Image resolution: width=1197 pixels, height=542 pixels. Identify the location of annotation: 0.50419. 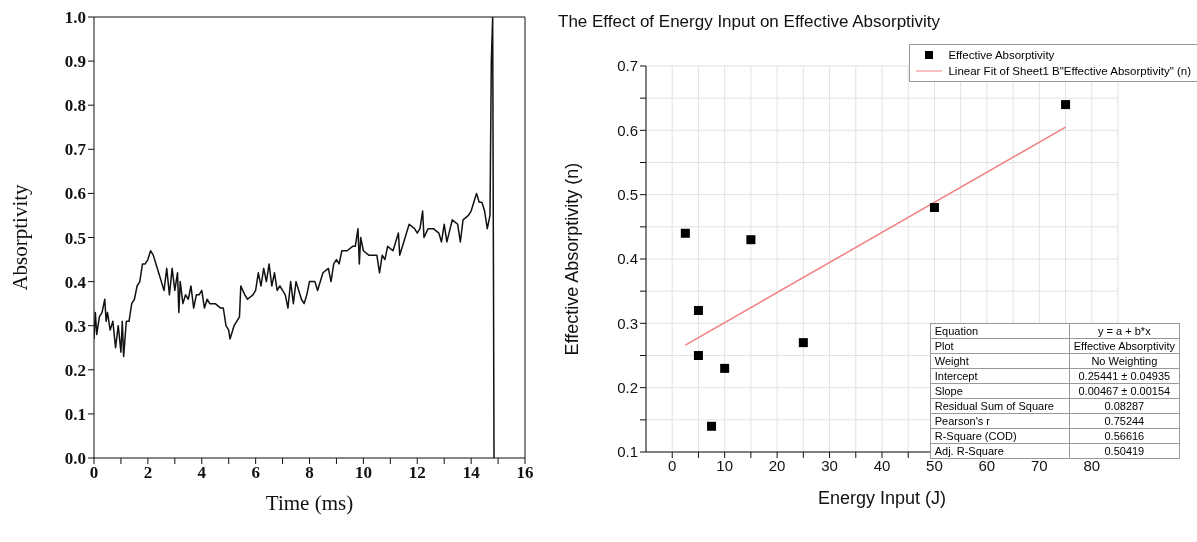
(1124, 451).